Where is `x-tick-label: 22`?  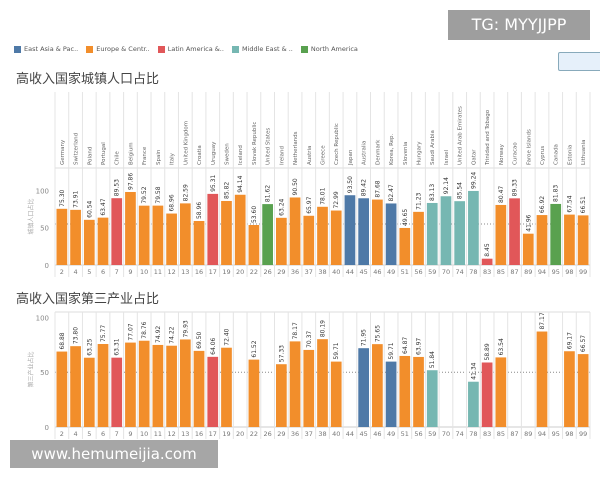 x-tick-label: 22 is located at coordinates (254, 434).